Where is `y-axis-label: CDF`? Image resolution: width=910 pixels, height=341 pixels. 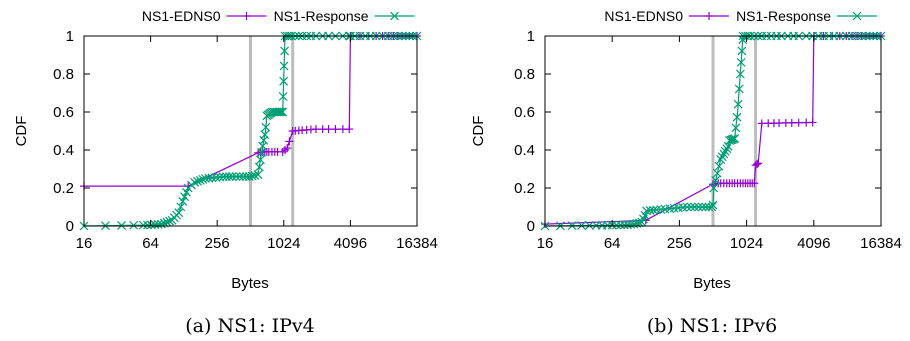 y-axis-label: CDF is located at coordinates (478, 131).